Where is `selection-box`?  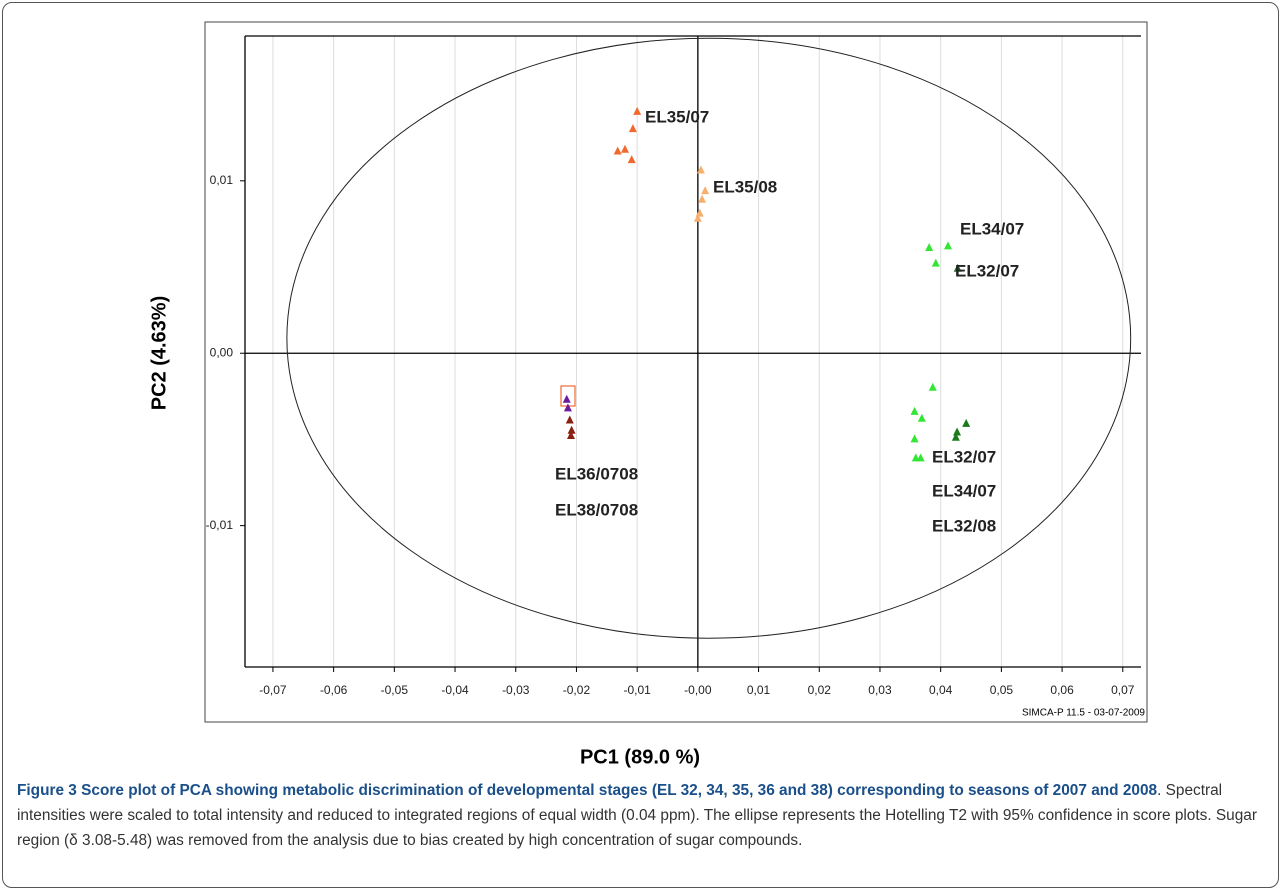 selection-box is located at coordinates (568, 396).